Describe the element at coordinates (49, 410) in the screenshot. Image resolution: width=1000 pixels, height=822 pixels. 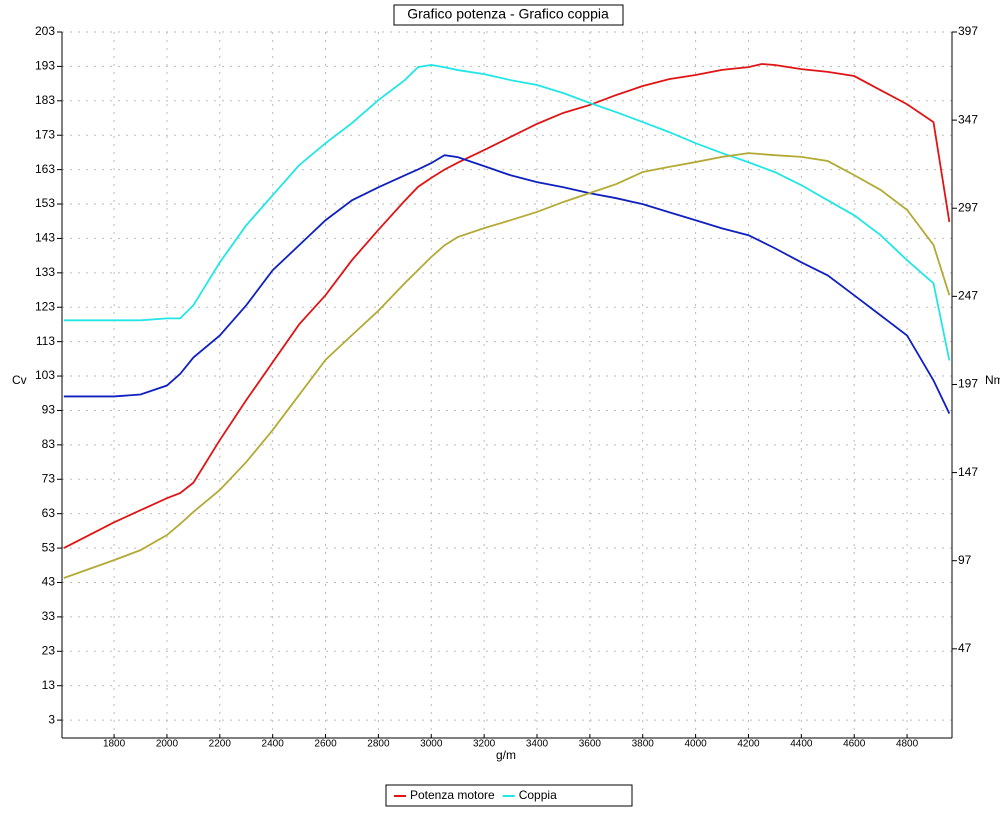
I see `y-tick-label: 93` at that location.